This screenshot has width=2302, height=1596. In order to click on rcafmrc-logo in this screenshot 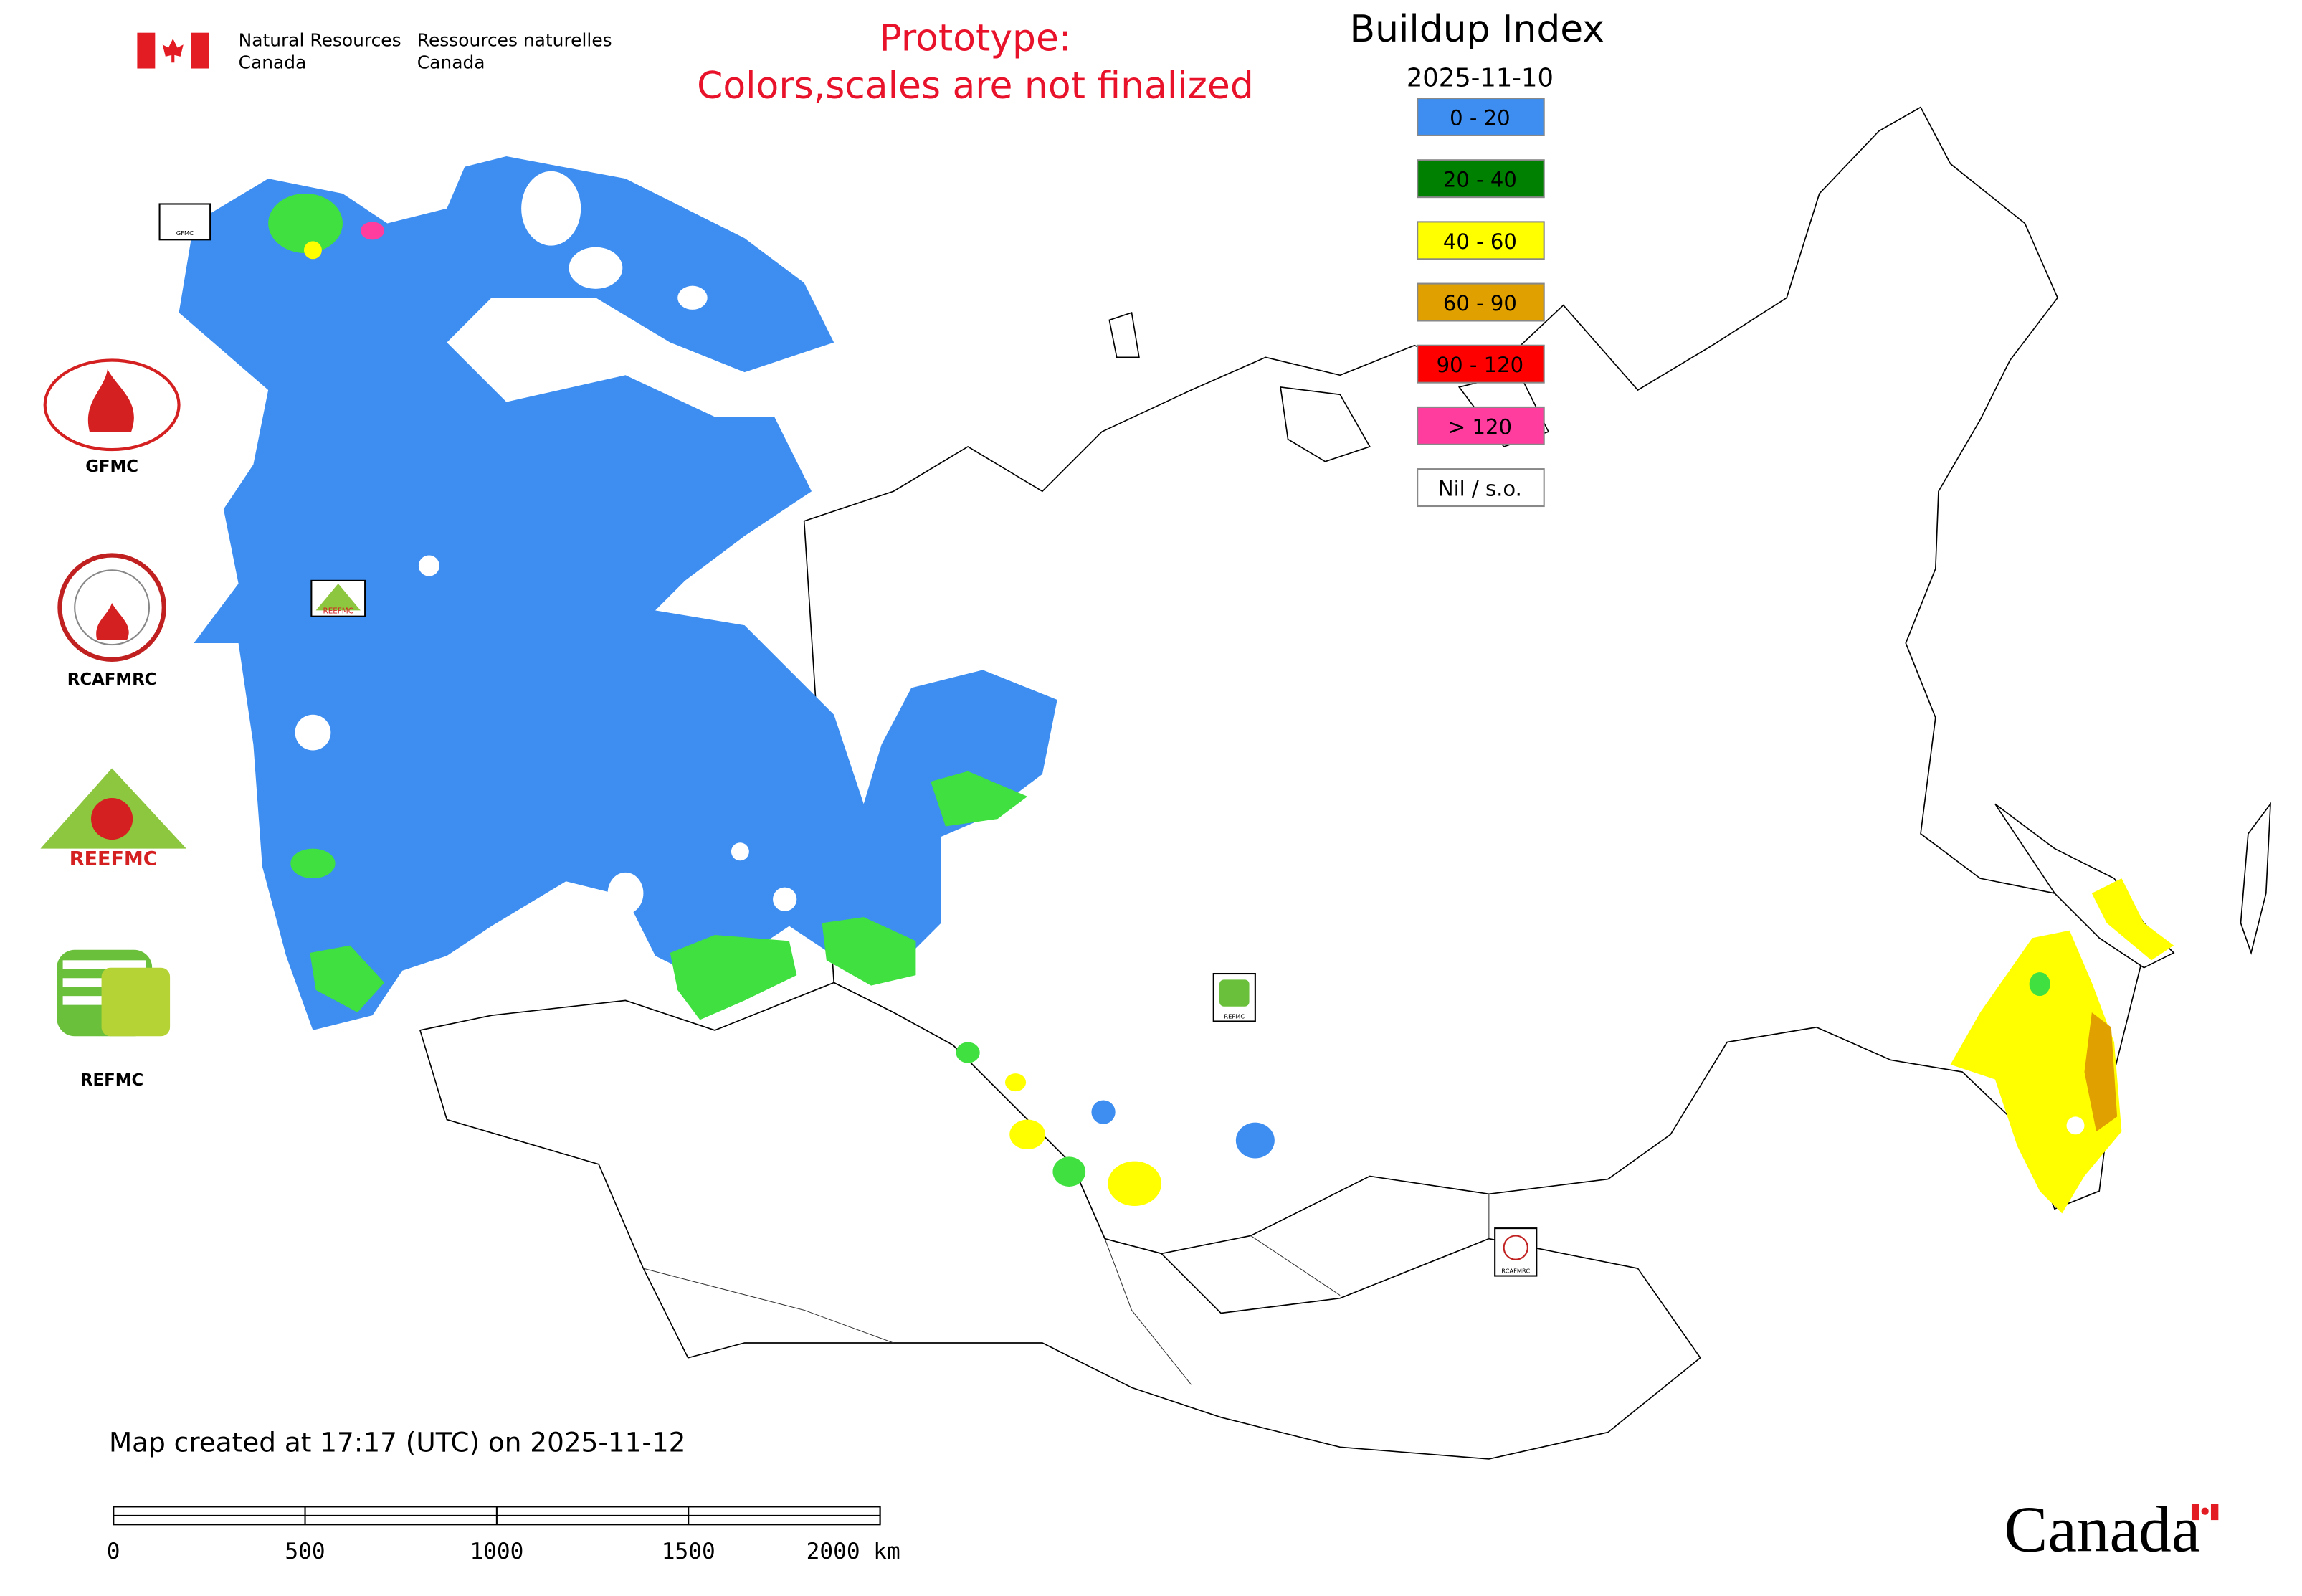, I will do `click(112, 607)`.